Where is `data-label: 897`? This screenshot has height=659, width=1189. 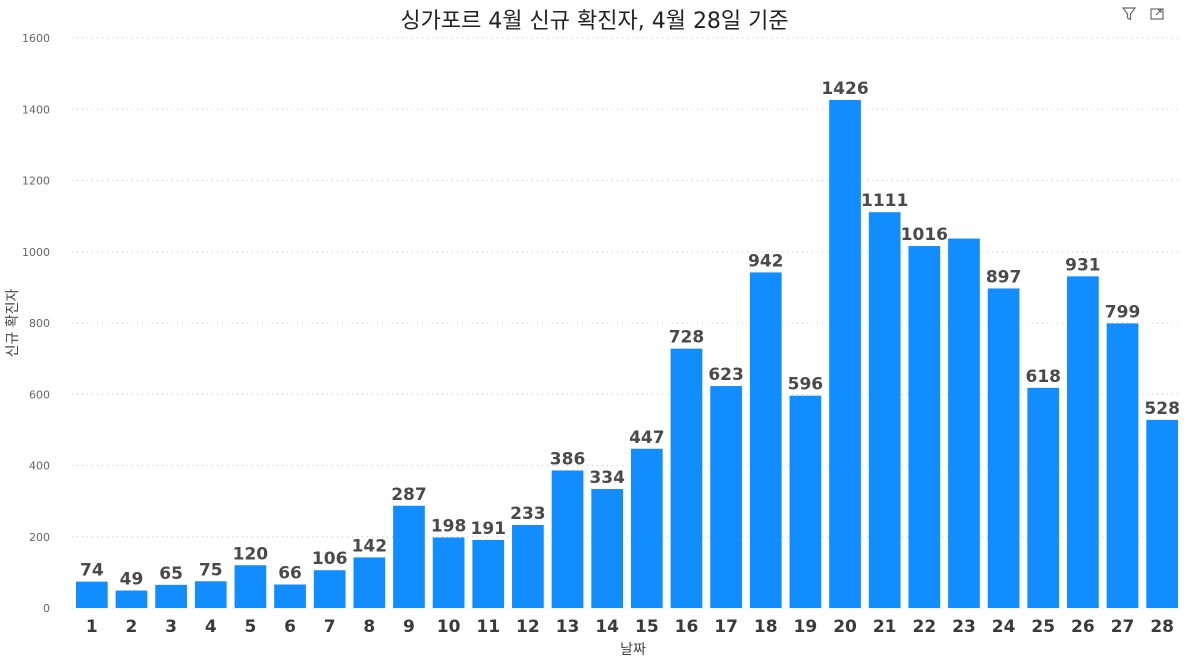
data-label: 897 is located at coordinates (1004, 277).